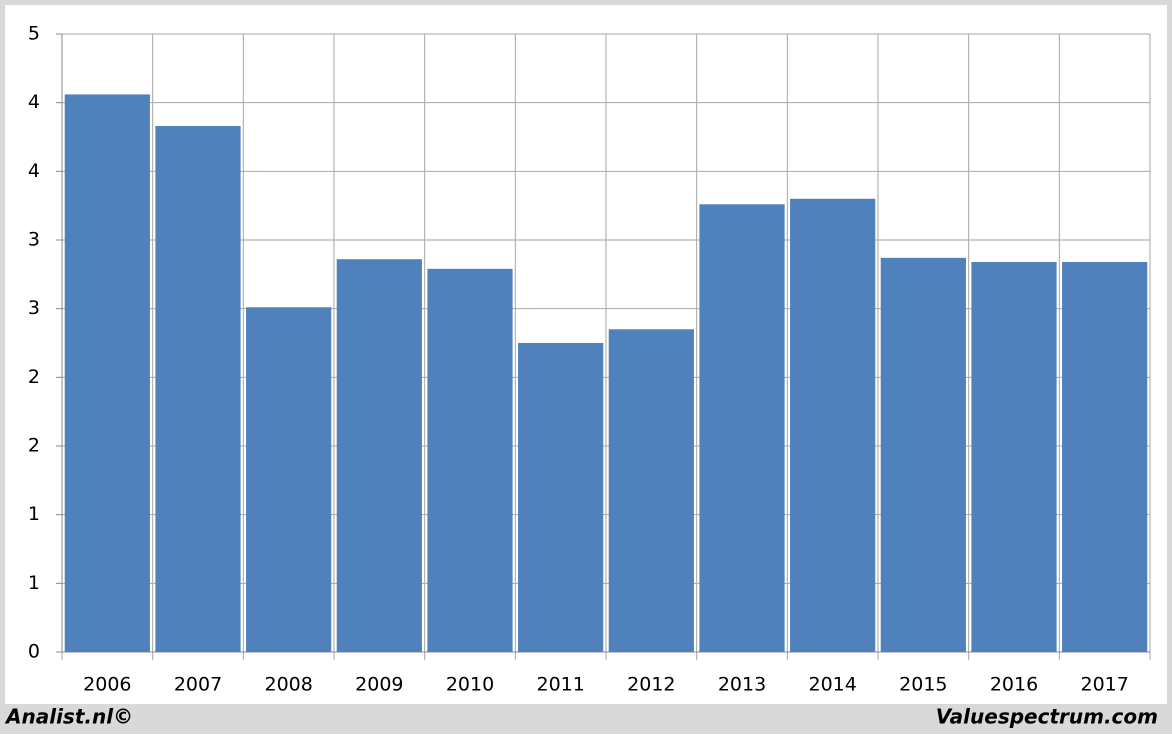  Describe the element at coordinates (470, 685) in the screenshot. I see `x-tick-label: 2010` at that location.